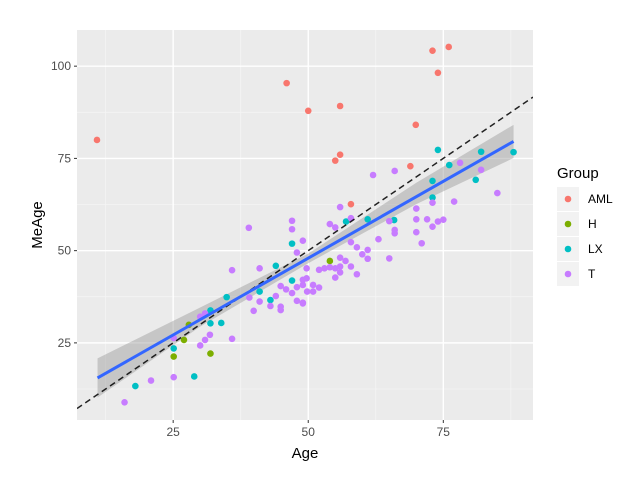  Describe the element at coordinates (61, 66) in the screenshot. I see `y-tick-label: 100` at that location.